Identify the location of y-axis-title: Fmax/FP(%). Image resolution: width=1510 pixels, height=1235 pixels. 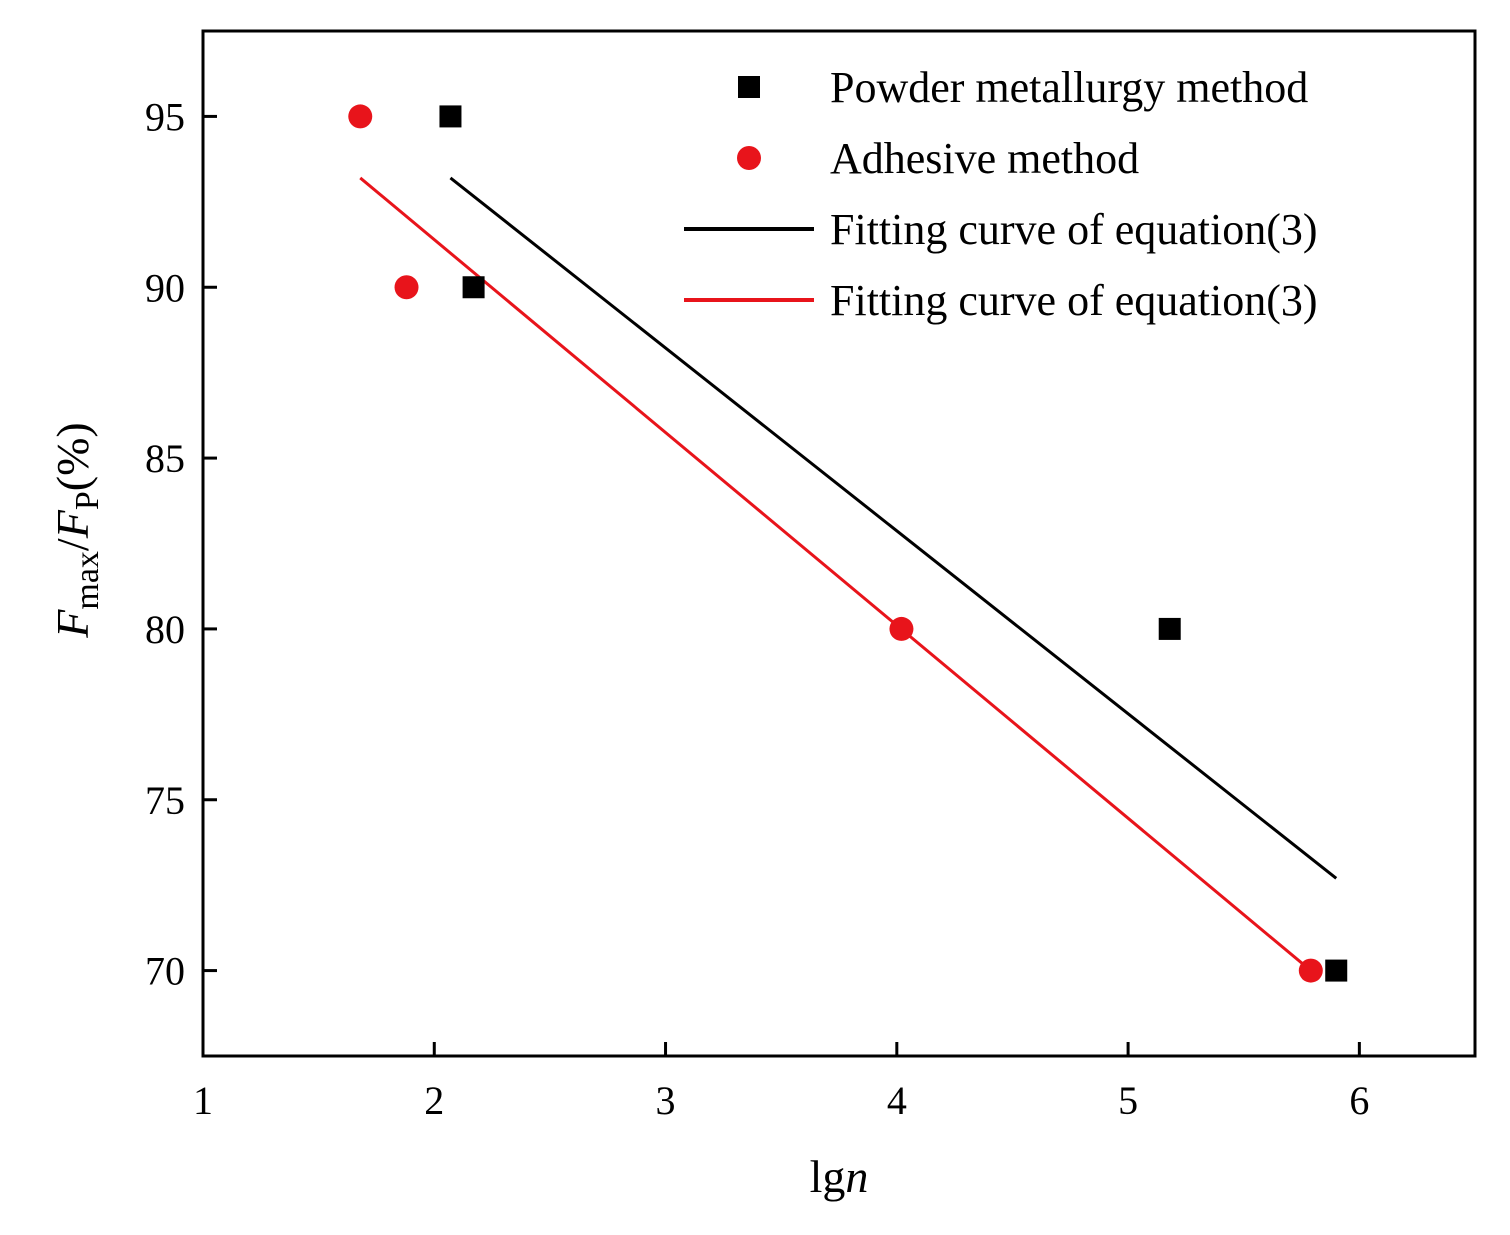
(76, 530).